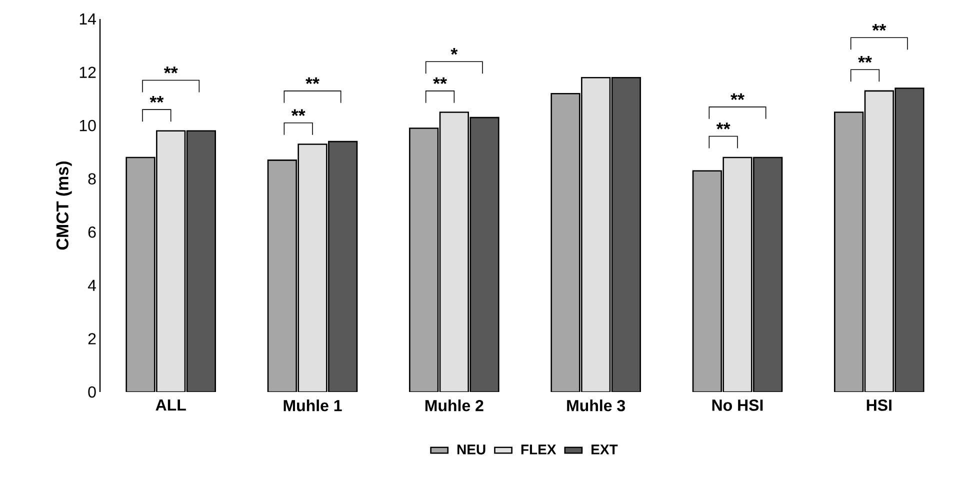  Describe the element at coordinates (88, 18) in the screenshot. I see `y-tick-label: 14` at that location.